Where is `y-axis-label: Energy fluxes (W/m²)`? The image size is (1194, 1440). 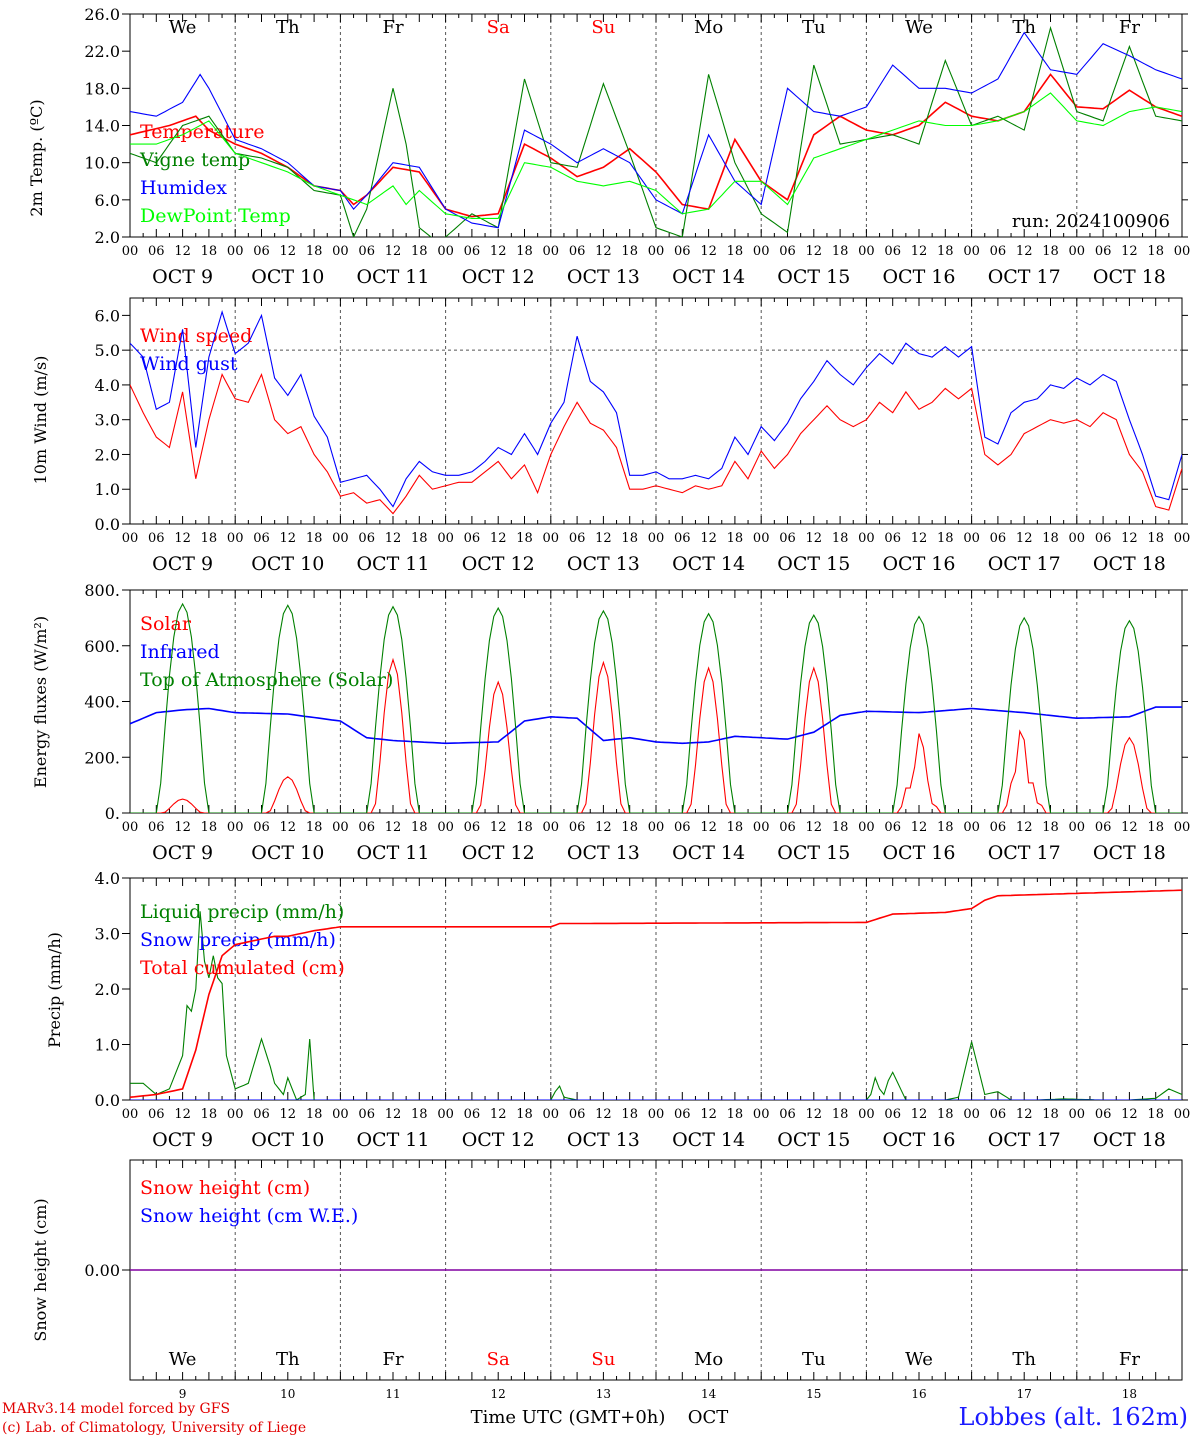 y-axis-label: Energy fluxes (W/m²) is located at coordinates (40, 702).